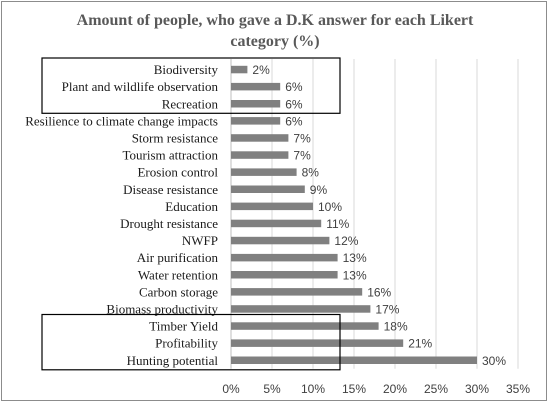 Image resolution: width=550 pixels, height=404 pixels. I want to click on data-label: 9%, so click(319, 190).